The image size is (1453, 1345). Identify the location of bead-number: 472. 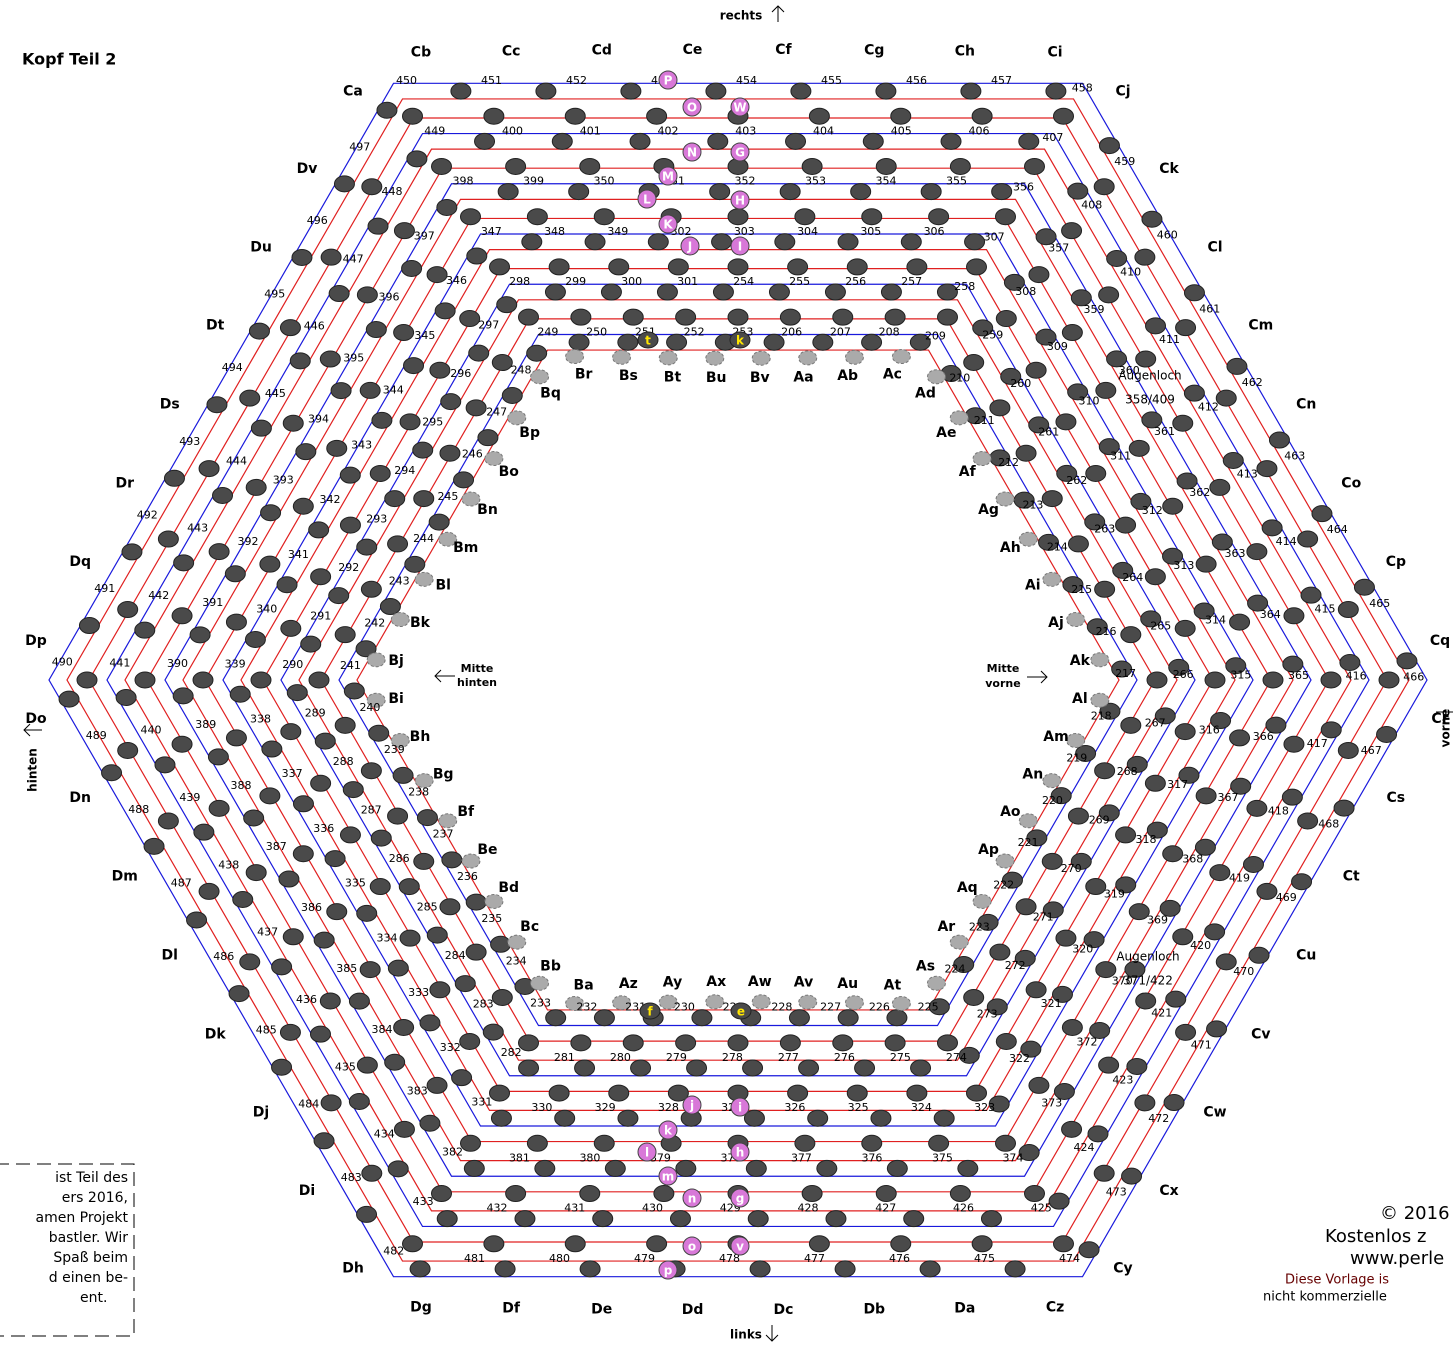
(1158, 1118).